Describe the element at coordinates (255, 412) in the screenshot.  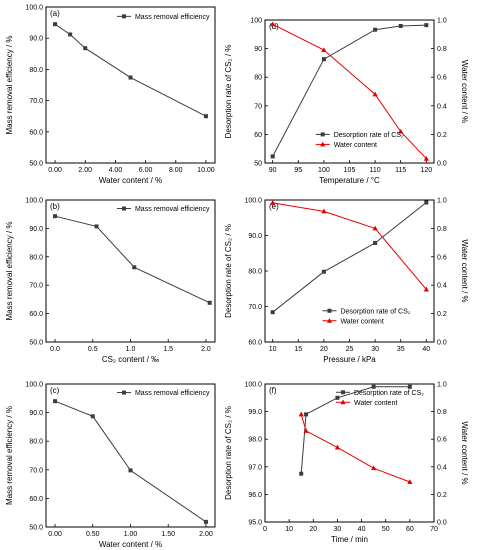
I see `y-tick-label: 99.0` at that location.